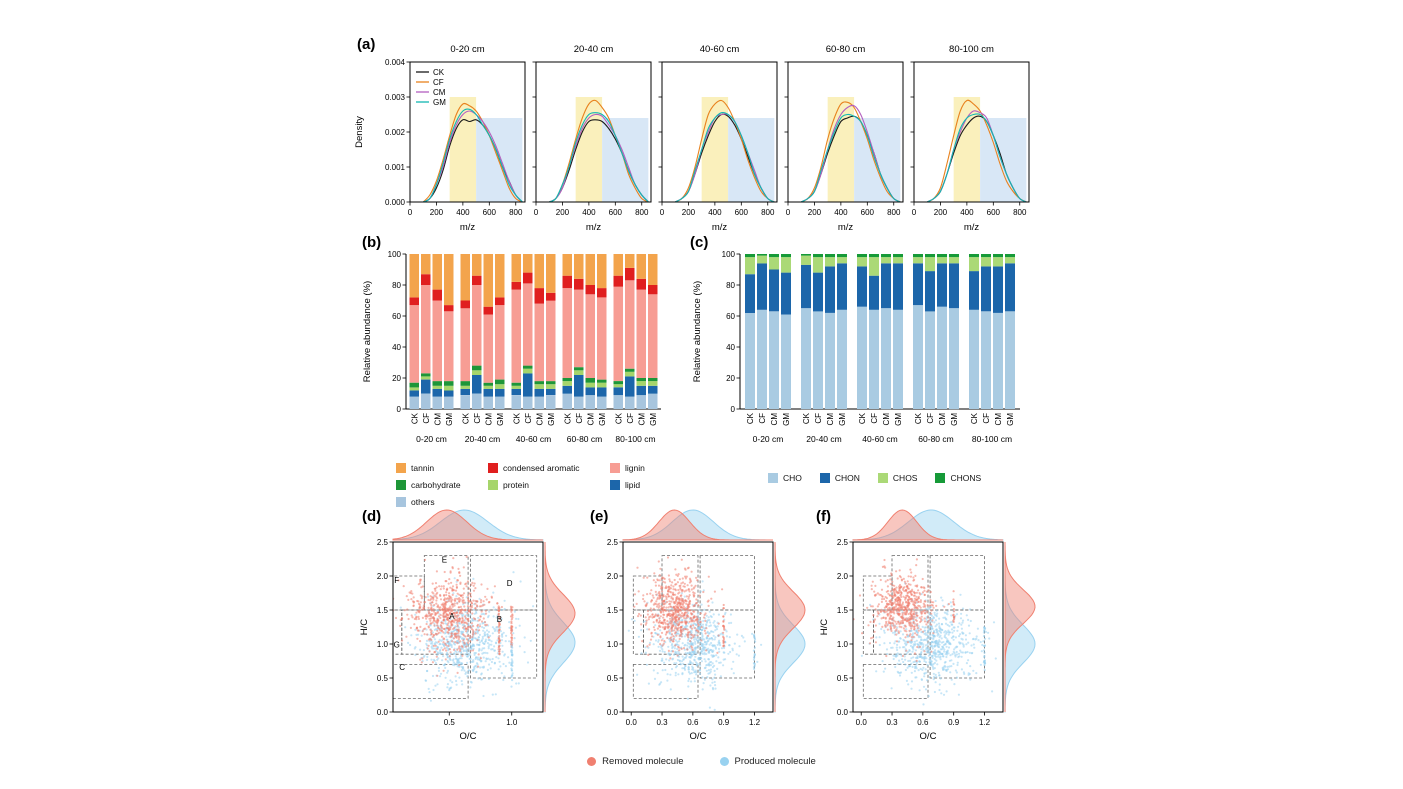  What do you see at coordinates (984, 649) in the screenshot?
I see `produced-stripe` at bounding box center [984, 649].